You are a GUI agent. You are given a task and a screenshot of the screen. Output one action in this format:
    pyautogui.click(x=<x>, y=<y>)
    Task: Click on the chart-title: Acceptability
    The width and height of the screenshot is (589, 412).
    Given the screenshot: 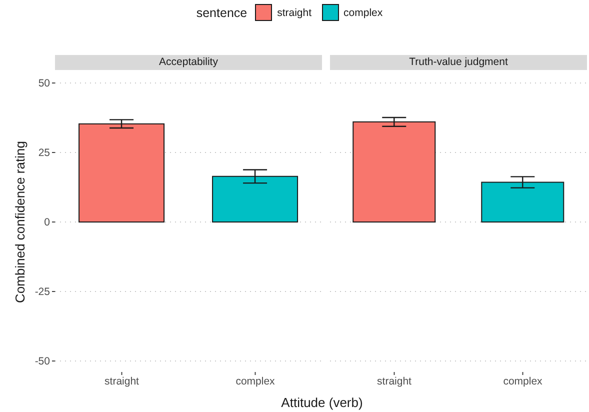 What is the action you would take?
    pyautogui.click(x=188, y=62)
    